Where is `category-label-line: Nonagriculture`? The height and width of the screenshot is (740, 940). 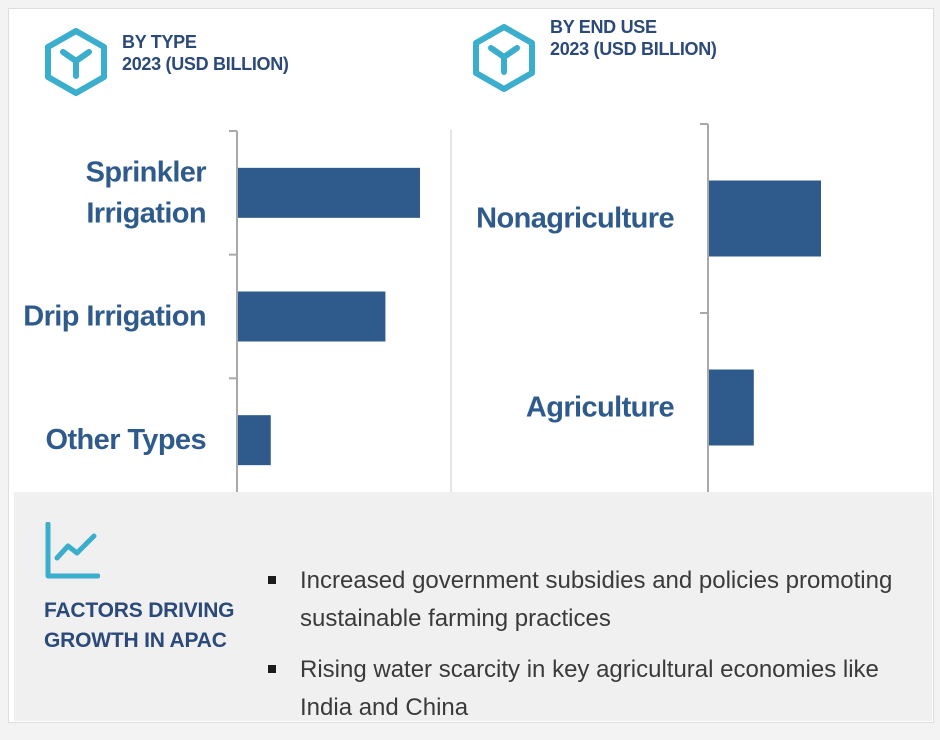
category-label-line: Nonagriculture is located at coordinates (575, 219).